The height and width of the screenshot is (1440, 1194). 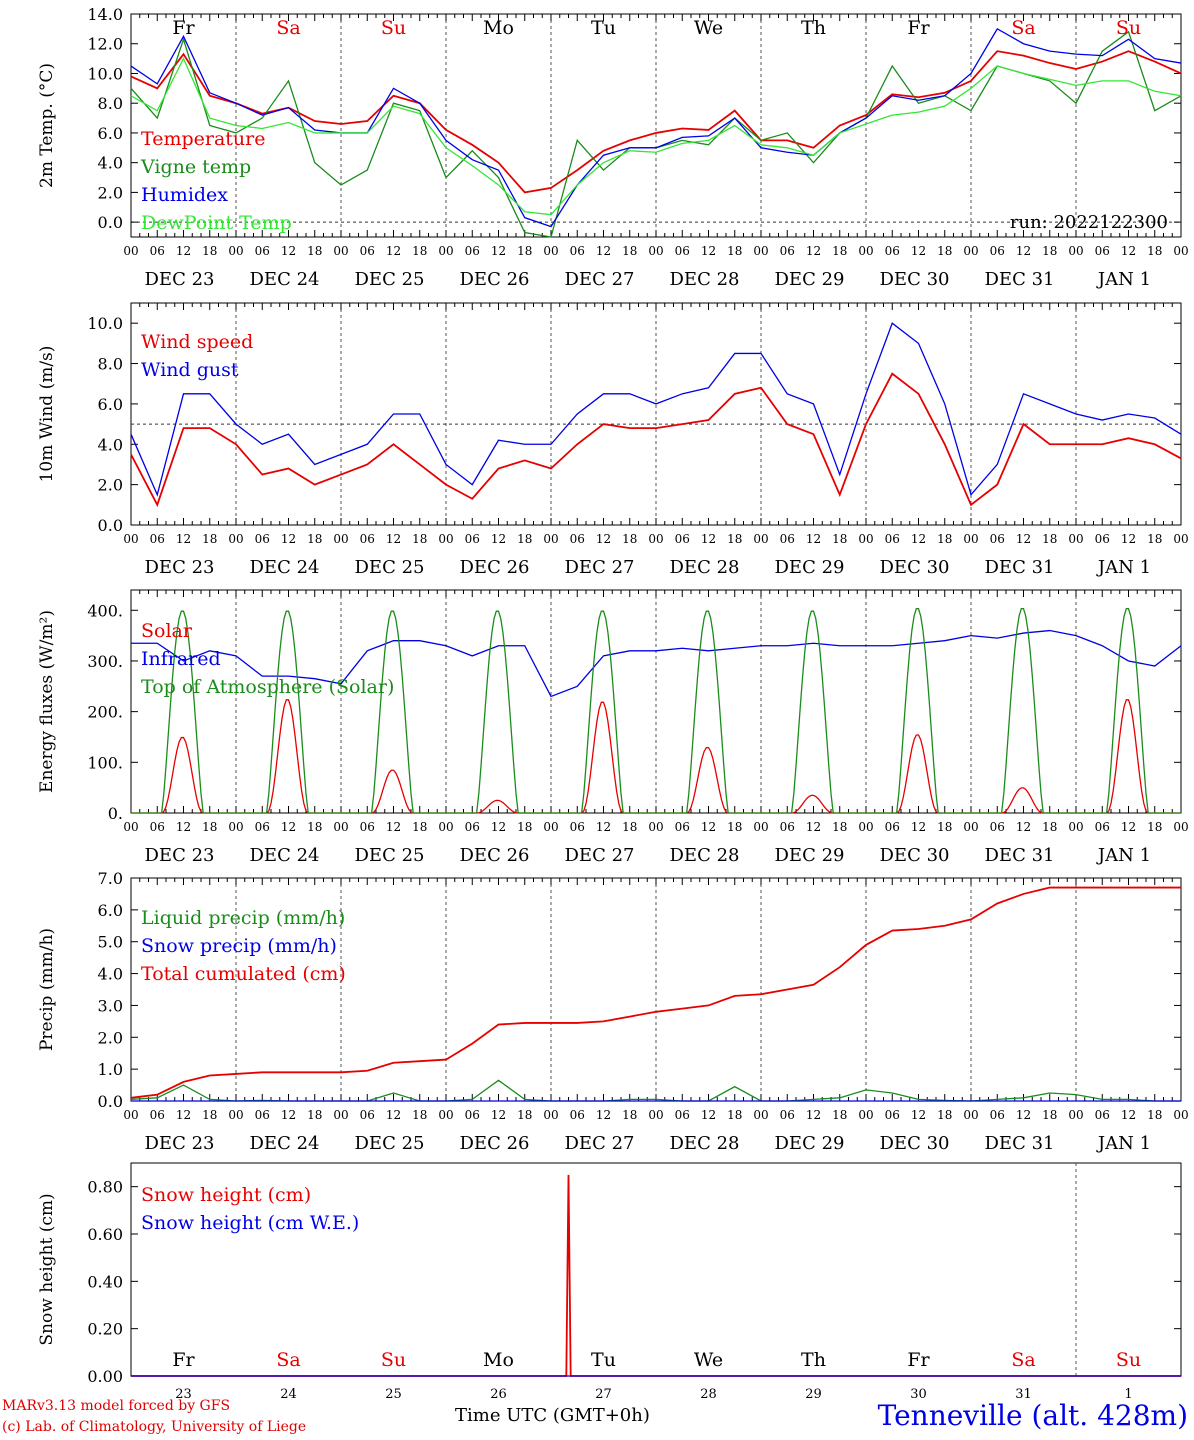 What do you see at coordinates (47, 414) in the screenshot?
I see `y-axis-label: 10m Wind (m/s)` at bounding box center [47, 414].